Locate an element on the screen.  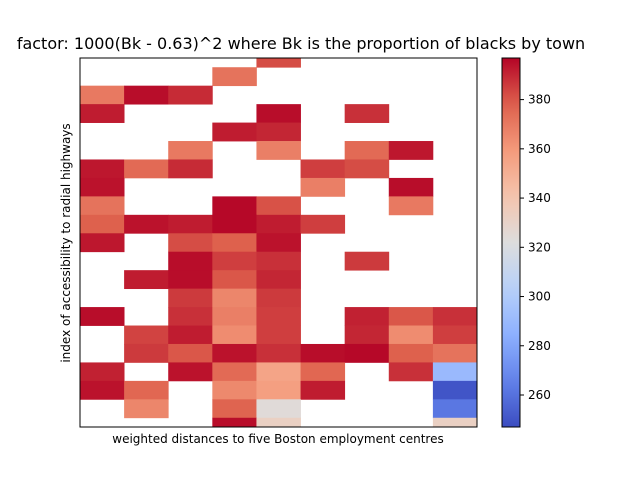
colorbar-tick-label: 320 is located at coordinates (539, 247).